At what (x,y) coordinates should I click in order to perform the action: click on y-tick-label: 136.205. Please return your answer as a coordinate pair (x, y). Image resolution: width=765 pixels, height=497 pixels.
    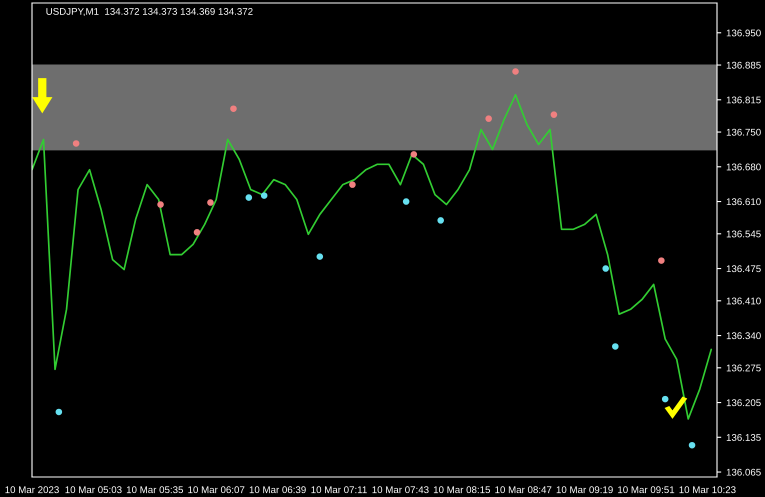
    Looking at the image, I should click on (743, 402).